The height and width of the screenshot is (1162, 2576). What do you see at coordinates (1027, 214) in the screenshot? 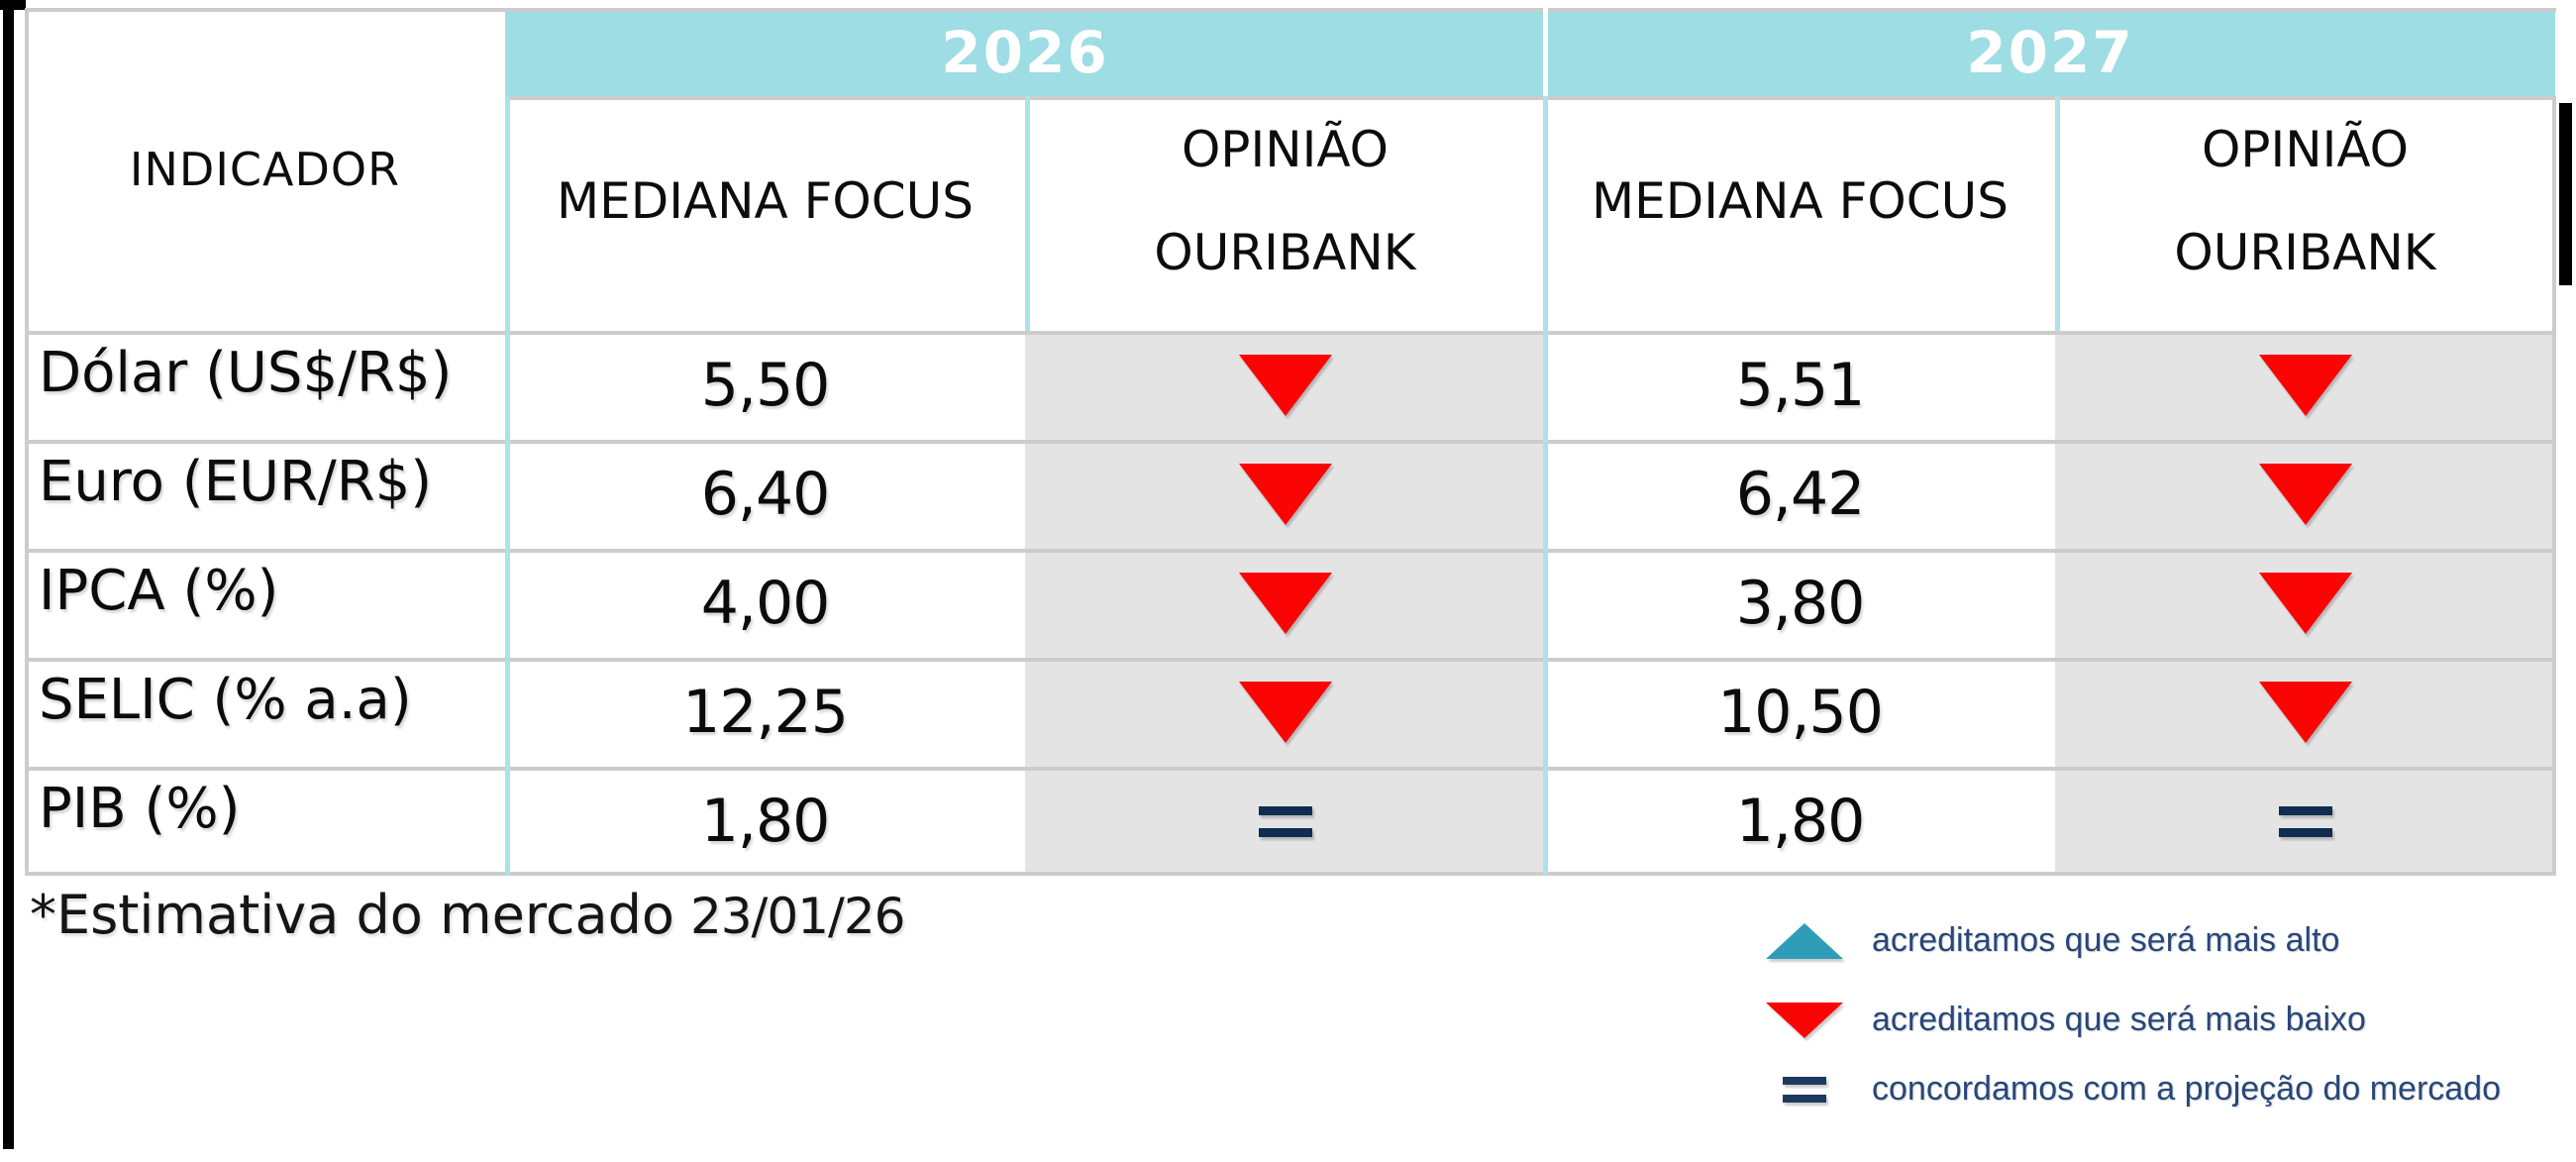
I see `divider-2026` at bounding box center [1027, 214].